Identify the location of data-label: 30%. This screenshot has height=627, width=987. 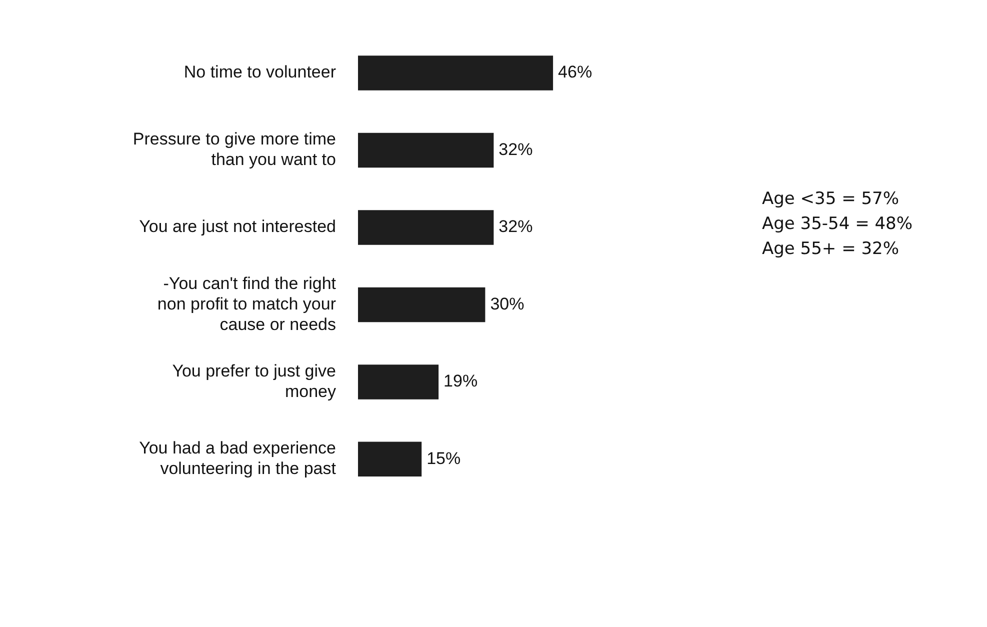
(507, 304).